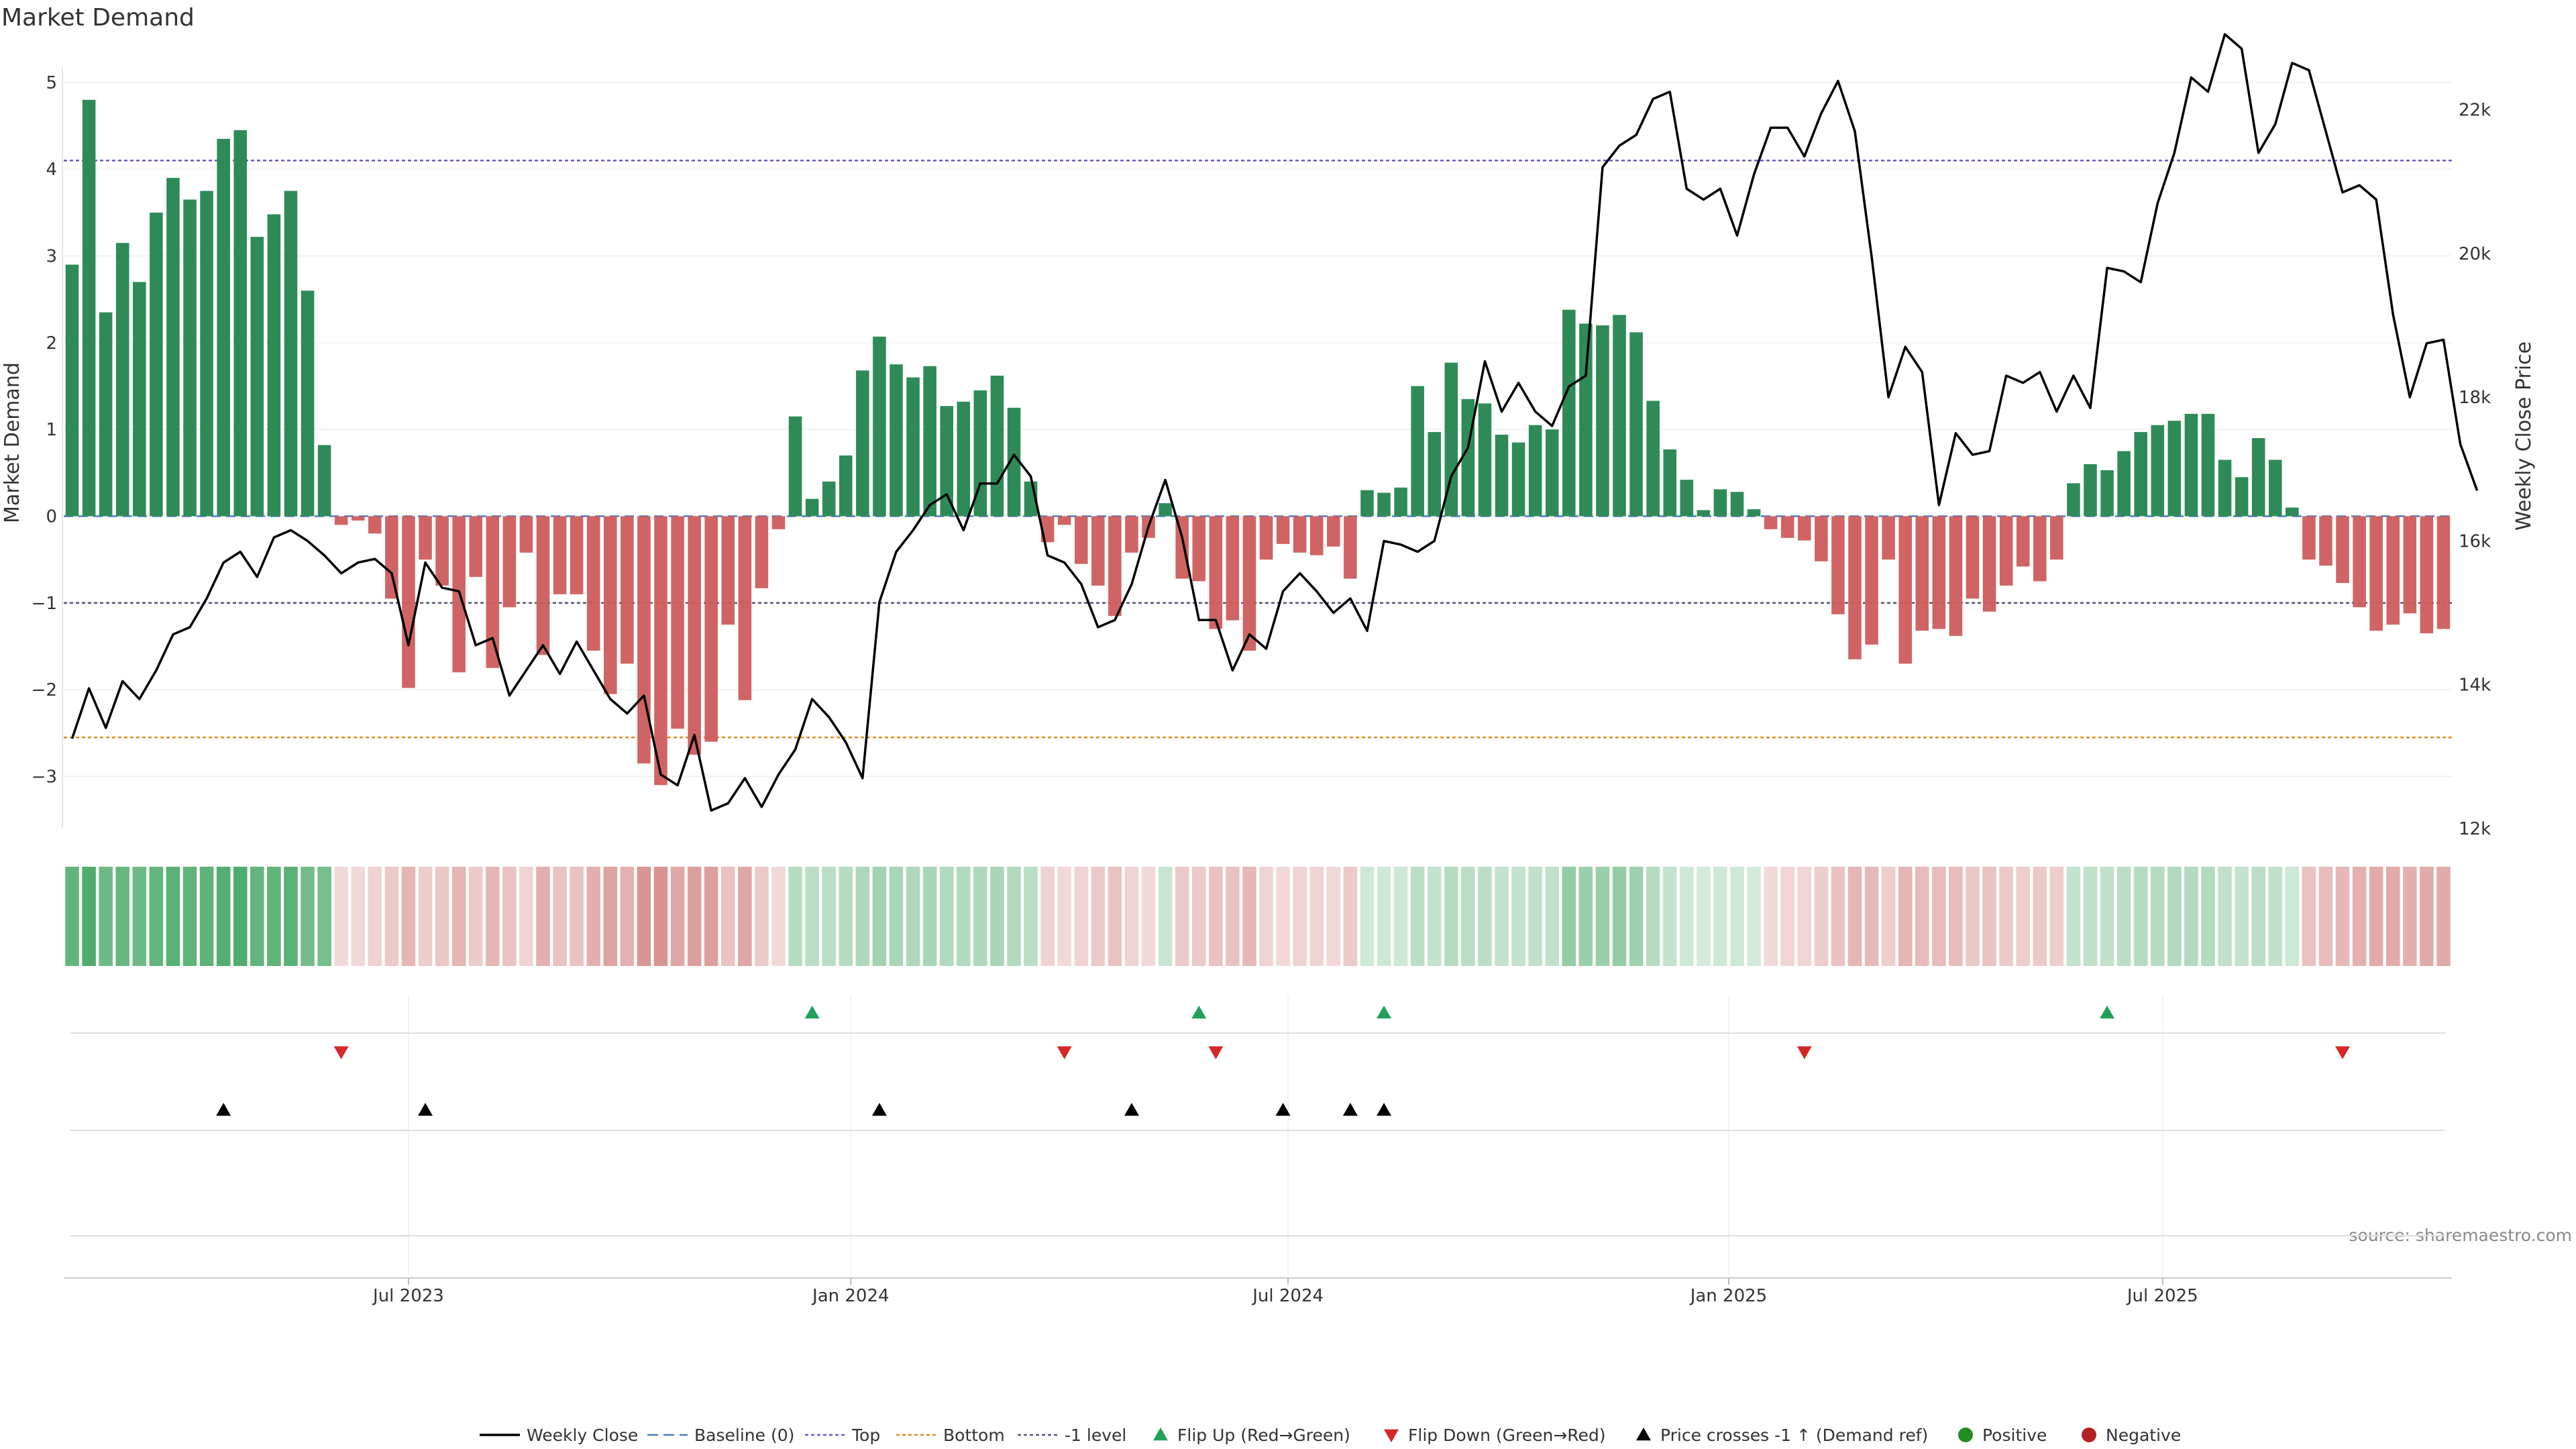 The height and width of the screenshot is (1449, 2576). Describe the element at coordinates (744, 1435) in the screenshot. I see `legend-label: Baseline (0)` at that location.